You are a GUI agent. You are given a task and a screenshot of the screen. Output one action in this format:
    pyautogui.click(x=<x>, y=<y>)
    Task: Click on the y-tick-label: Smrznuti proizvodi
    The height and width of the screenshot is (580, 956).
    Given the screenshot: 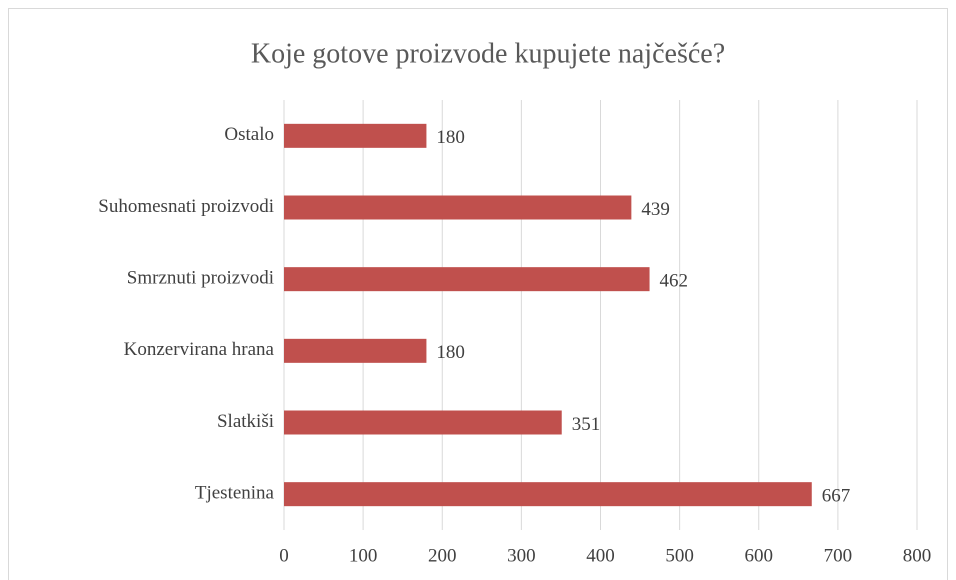 What is the action you would take?
    pyautogui.click(x=200, y=278)
    